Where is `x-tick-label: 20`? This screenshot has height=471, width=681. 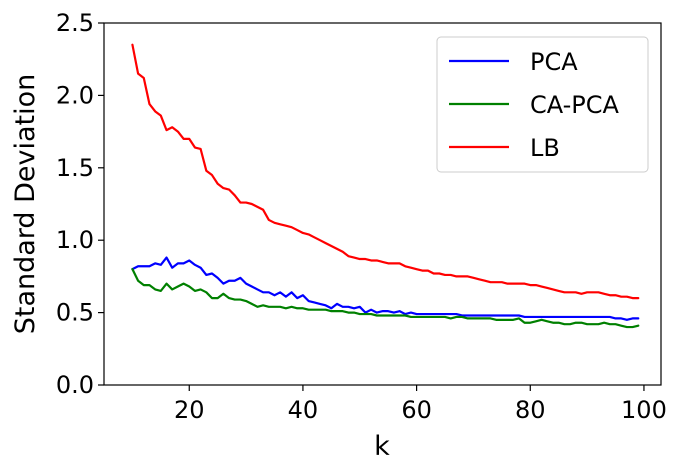 x-tick-label: 20 is located at coordinates (189, 410).